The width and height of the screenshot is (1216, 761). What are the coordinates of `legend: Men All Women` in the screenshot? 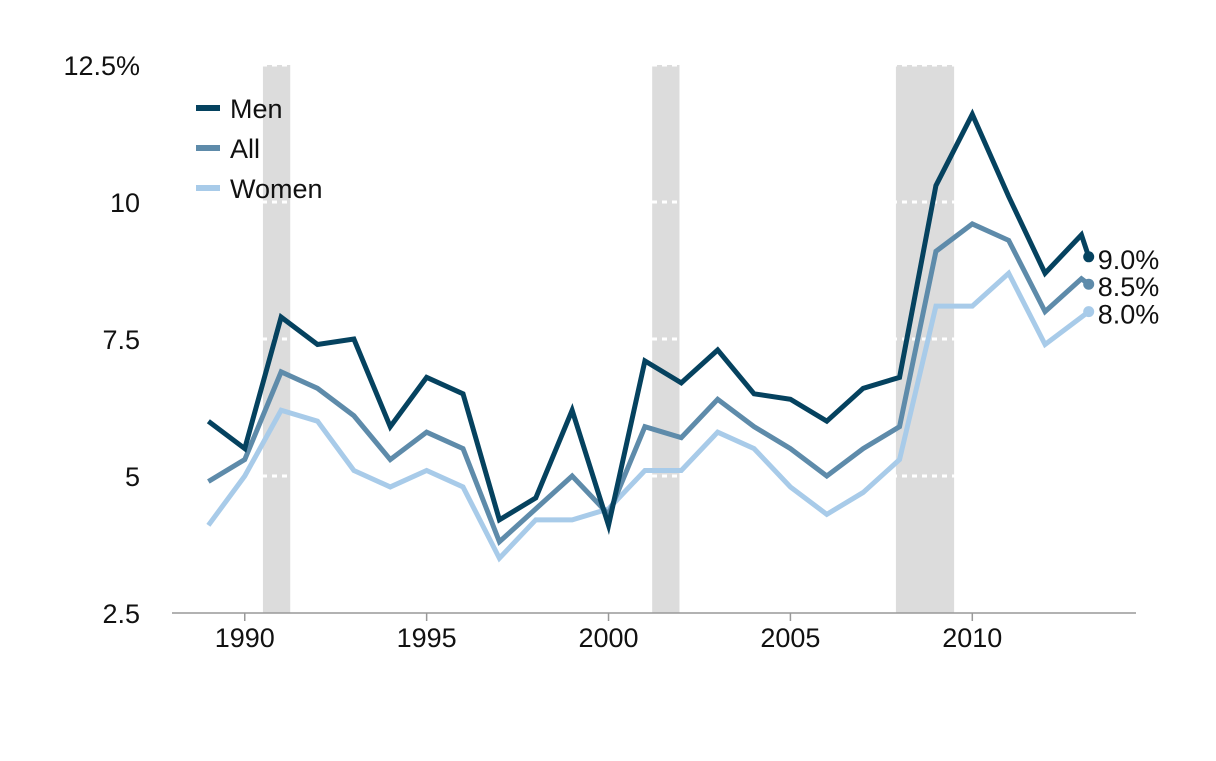 It's located at (259, 149).